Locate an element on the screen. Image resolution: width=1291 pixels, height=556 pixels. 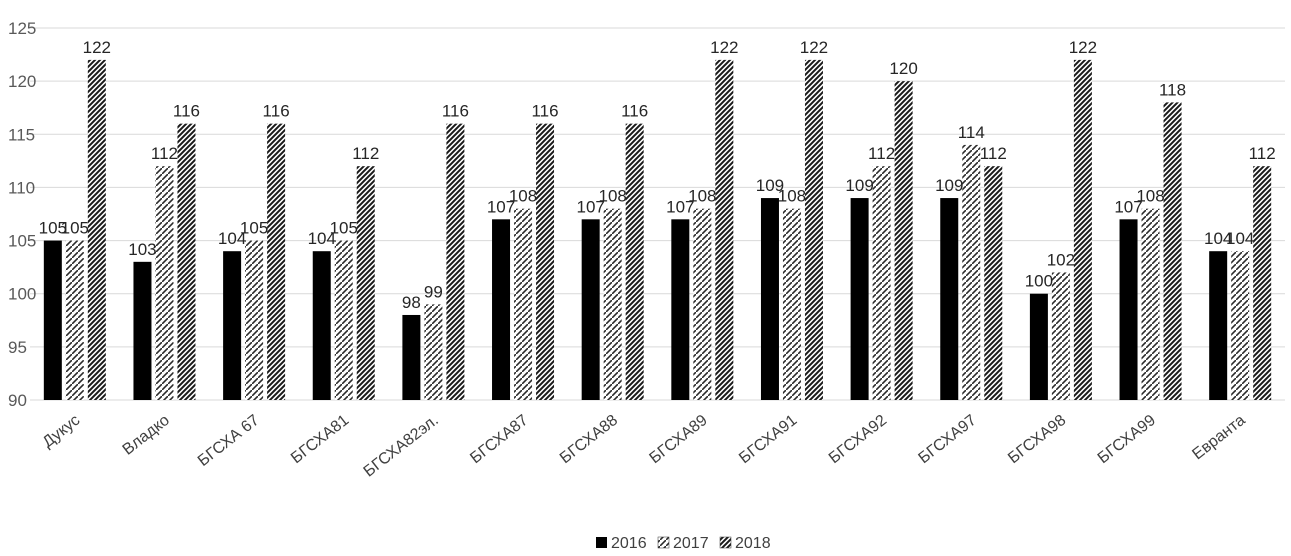
y-tick-label: 90 is located at coordinates (17, 400).